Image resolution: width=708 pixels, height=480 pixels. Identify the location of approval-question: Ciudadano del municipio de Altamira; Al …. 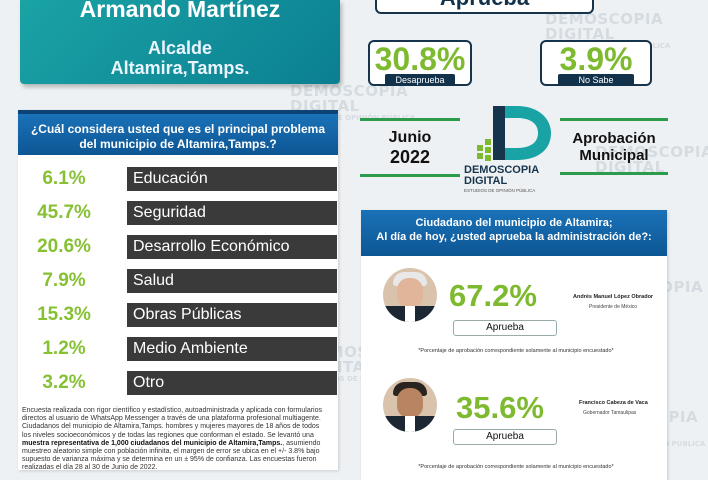
(514, 233).